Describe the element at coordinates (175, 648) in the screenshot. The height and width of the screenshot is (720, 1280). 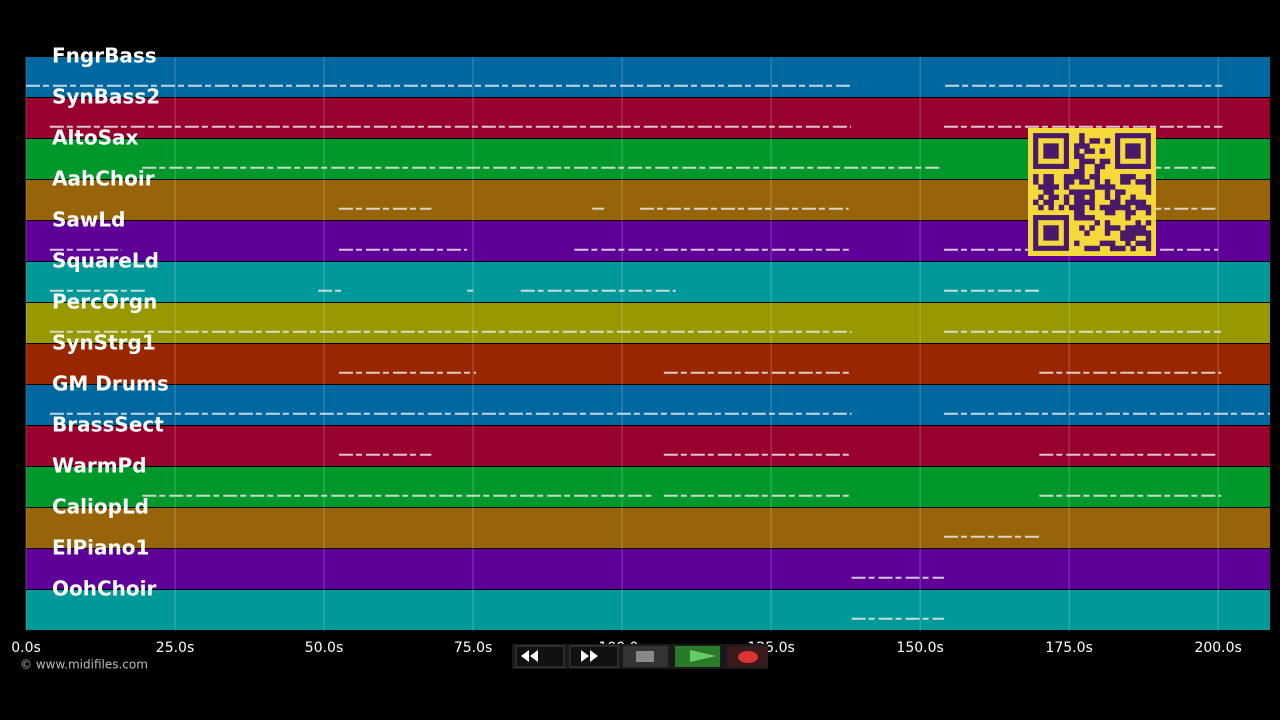
I see `tick-label: 25.0s` at that location.